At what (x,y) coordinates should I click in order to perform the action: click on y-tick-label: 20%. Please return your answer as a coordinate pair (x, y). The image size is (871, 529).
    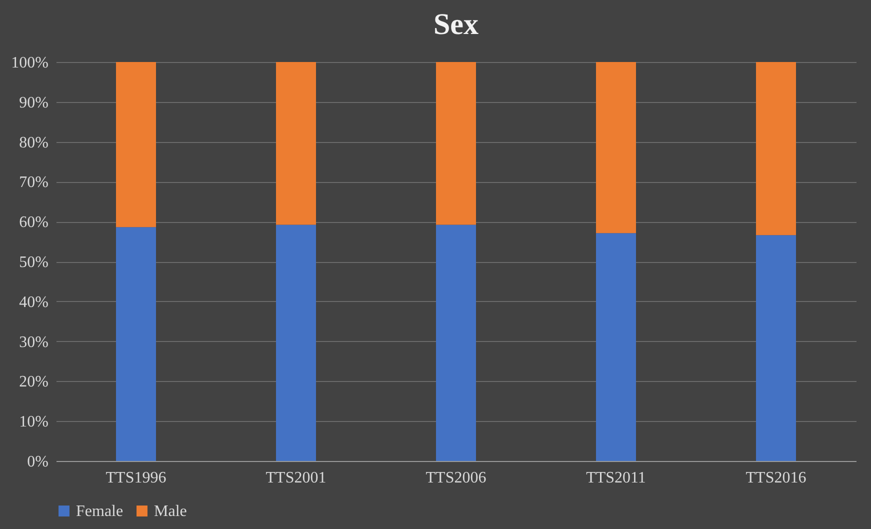
    Looking at the image, I should click on (33, 382).